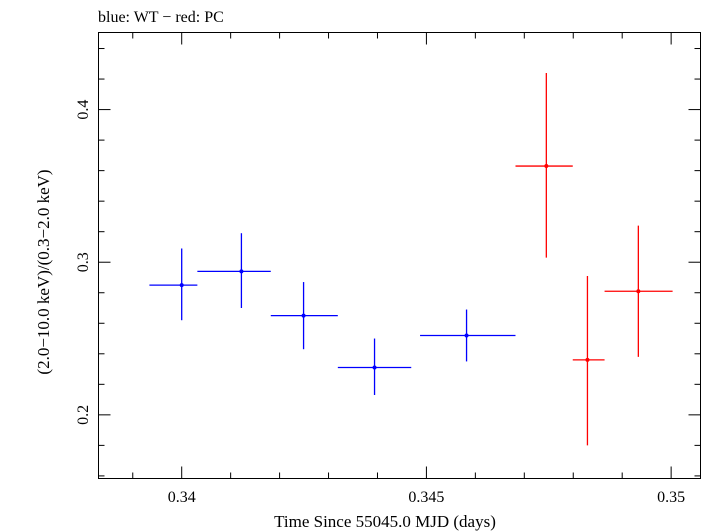 This screenshot has width=705, height=532. What do you see at coordinates (182, 497) in the screenshot?
I see `x-tick-label: 0.34` at bounding box center [182, 497].